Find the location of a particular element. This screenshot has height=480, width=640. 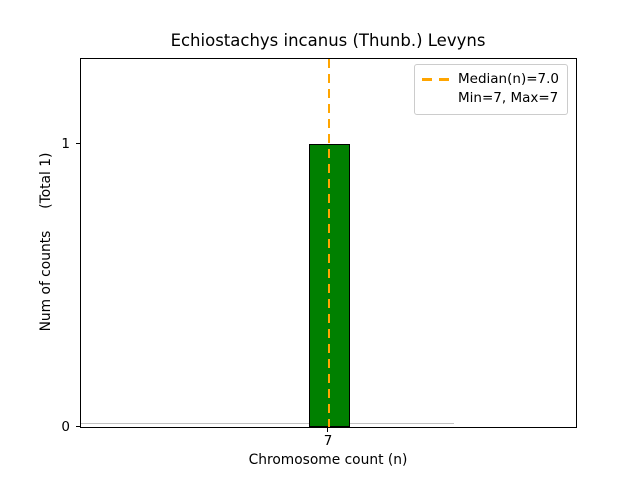

legend-swatch-empty is located at coordinates (435, 98).